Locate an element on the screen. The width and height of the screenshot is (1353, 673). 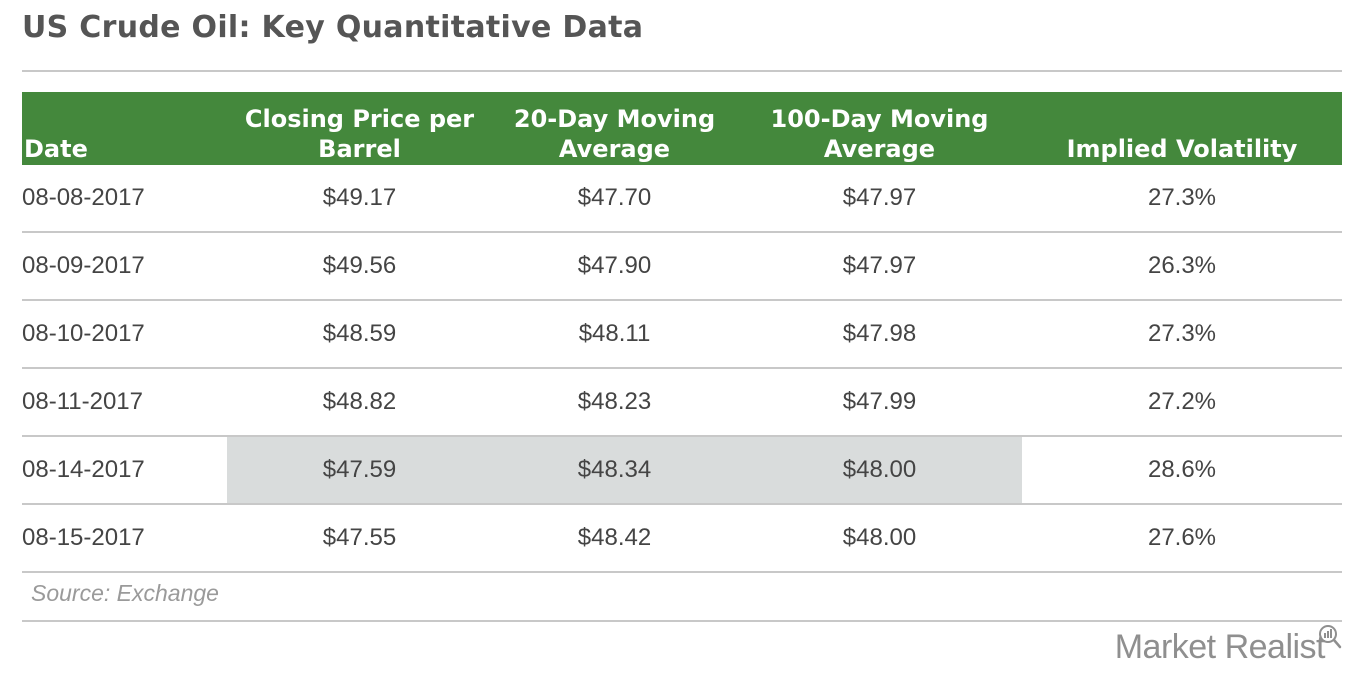
cell-closing-price: $47.55 is located at coordinates (359, 538).